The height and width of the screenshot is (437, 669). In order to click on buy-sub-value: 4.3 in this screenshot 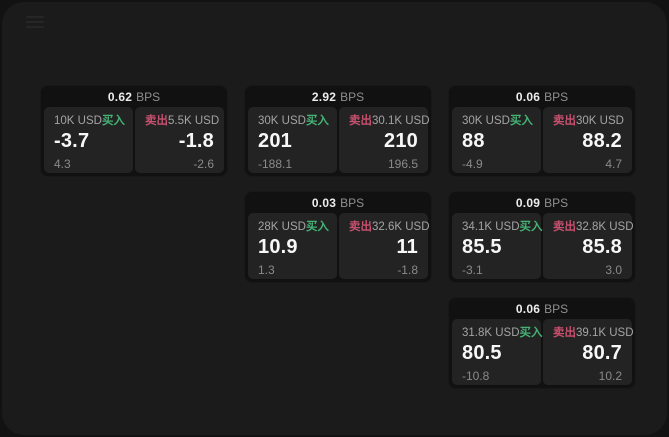, I will do `click(62, 164)`.